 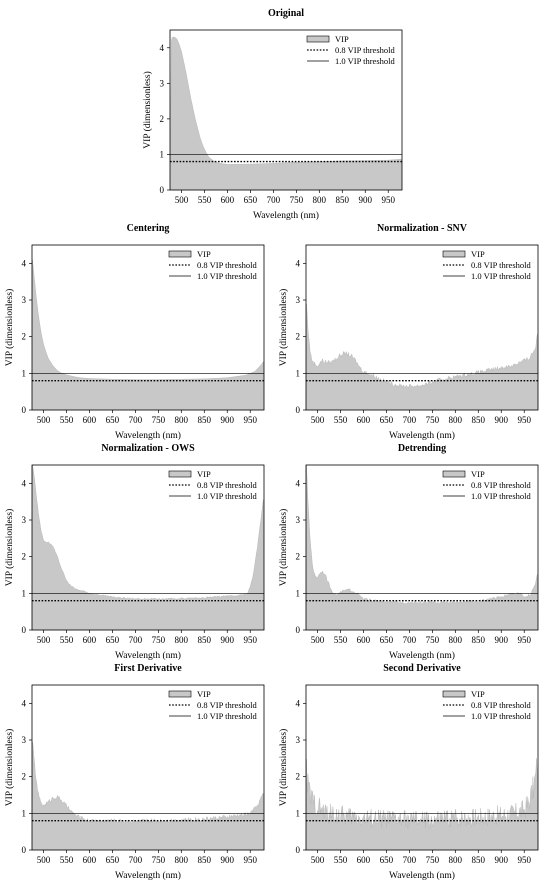 I want to click on chart-title: Original, so click(x=286, y=13).